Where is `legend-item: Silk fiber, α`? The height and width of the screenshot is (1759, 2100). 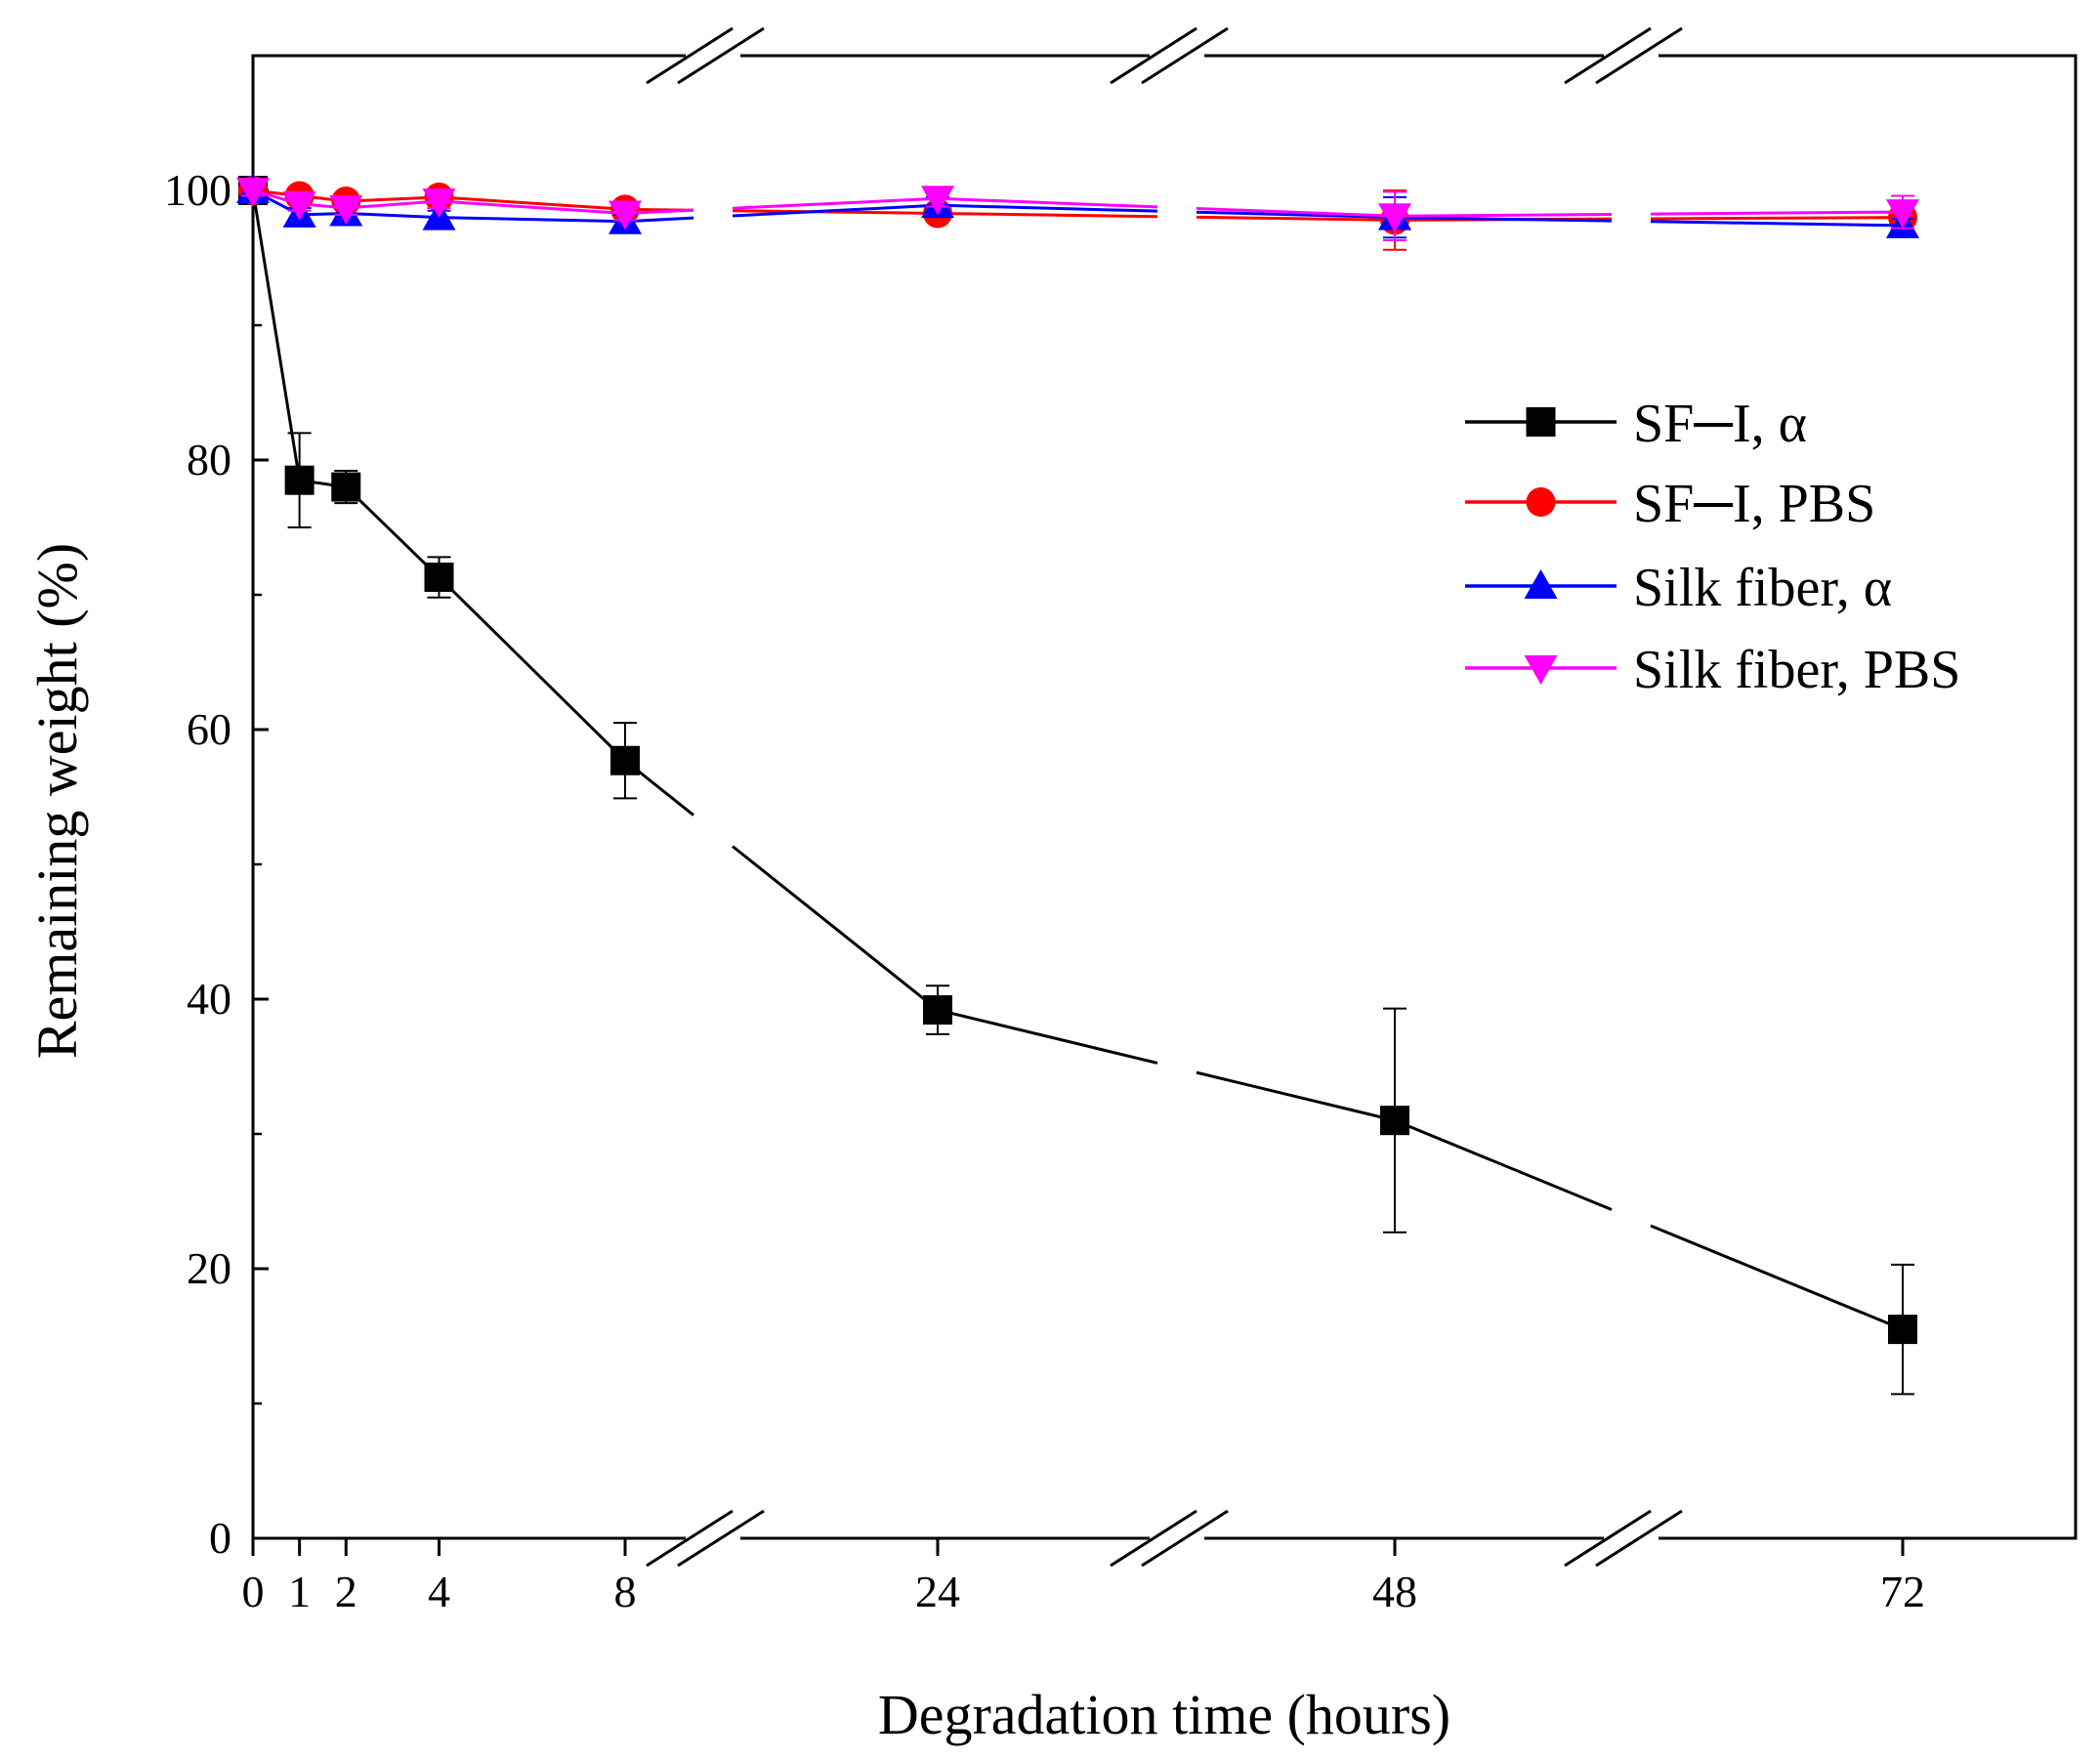 legend-item: Silk fiber, α is located at coordinates (1678, 588).